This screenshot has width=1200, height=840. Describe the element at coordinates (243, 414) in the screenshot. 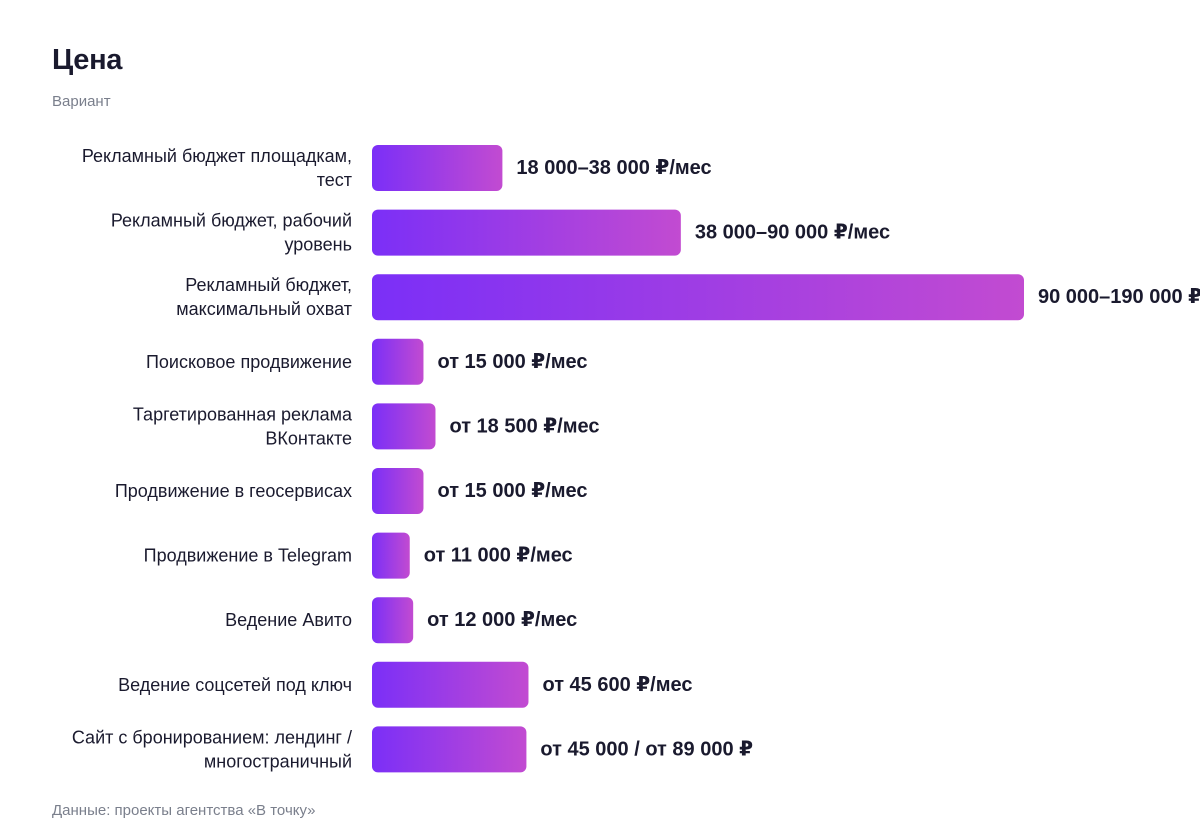

I see `category-label-line: Таргетированная реклама` at that location.